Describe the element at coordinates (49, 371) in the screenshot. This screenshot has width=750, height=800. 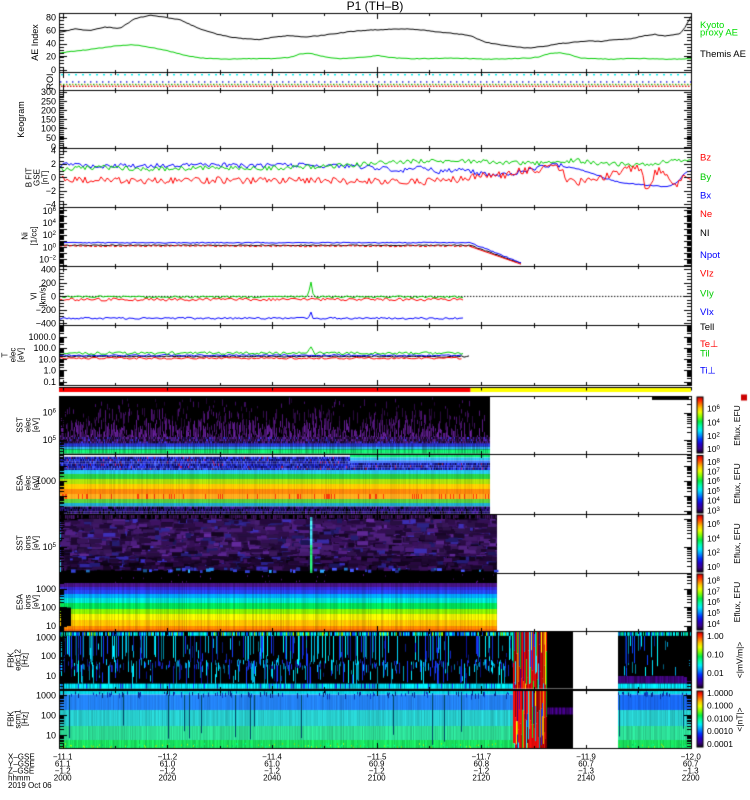
I see `svg-text: 1.0` at that location.